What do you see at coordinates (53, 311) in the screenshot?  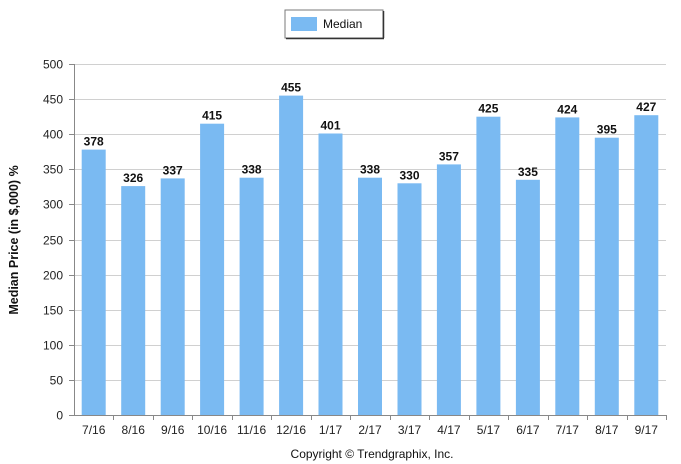 I see `y-tick-label: 150` at bounding box center [53, 311].